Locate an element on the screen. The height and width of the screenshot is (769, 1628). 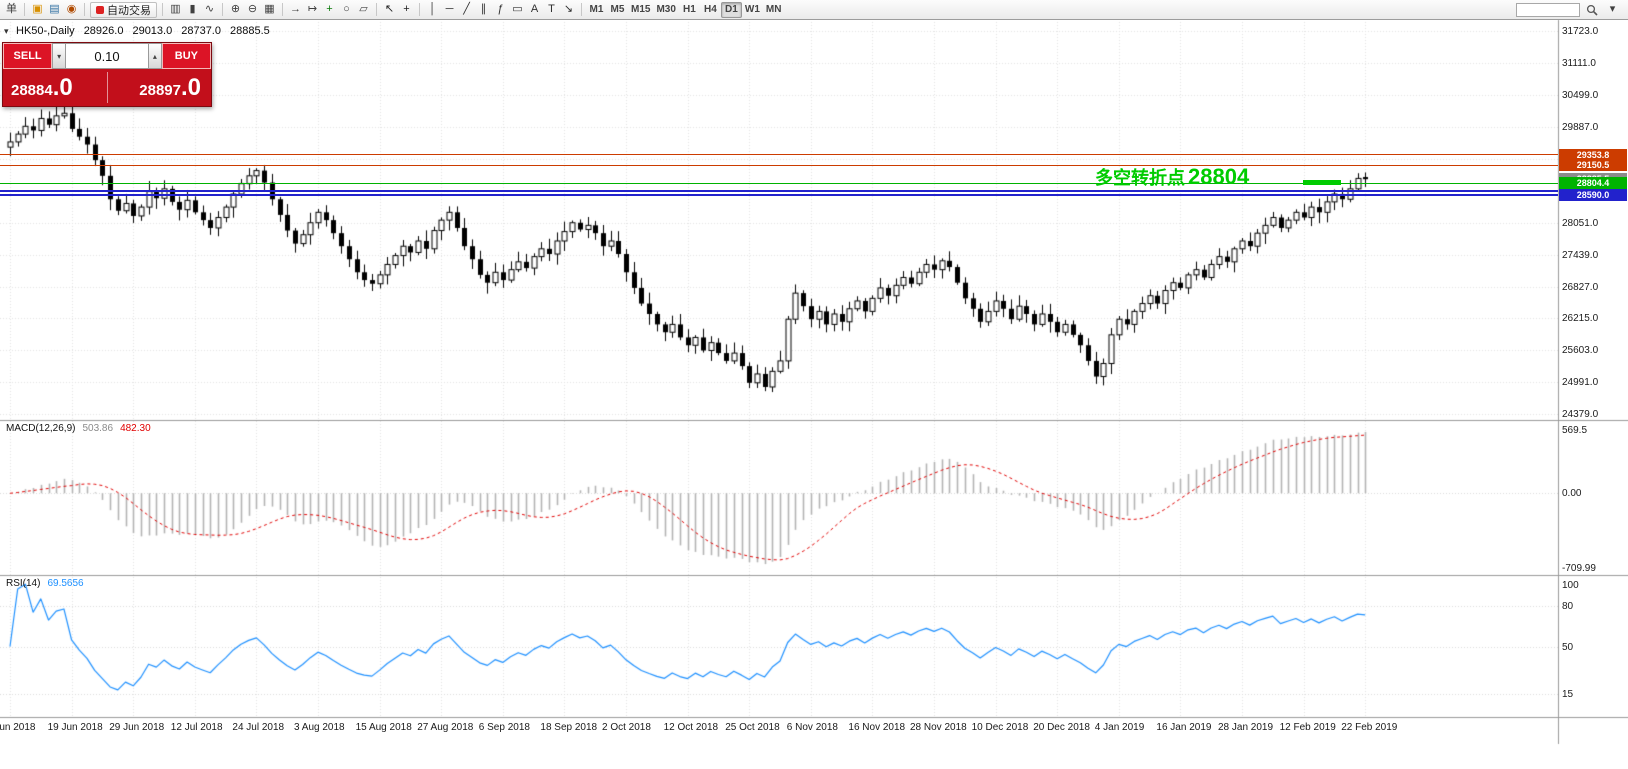
price-axis-label: 29887.0 is located at coordinates (1580, 127).